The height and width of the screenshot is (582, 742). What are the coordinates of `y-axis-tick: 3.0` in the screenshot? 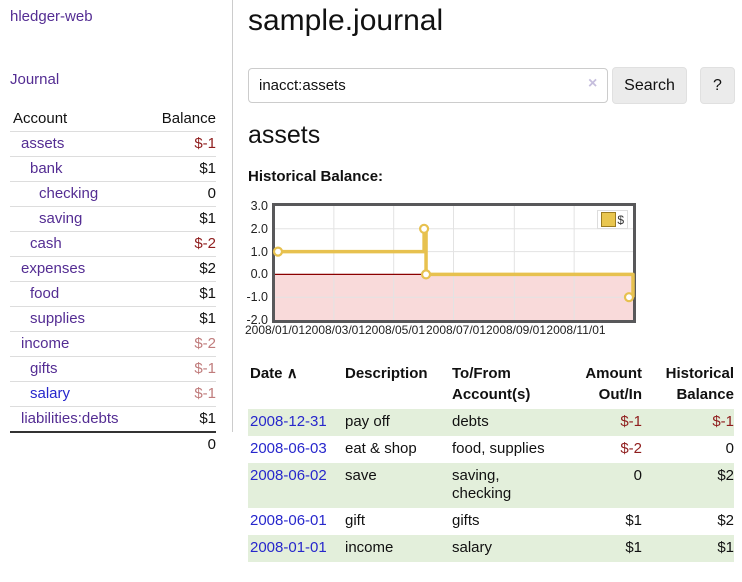 It's located at (259, 206).